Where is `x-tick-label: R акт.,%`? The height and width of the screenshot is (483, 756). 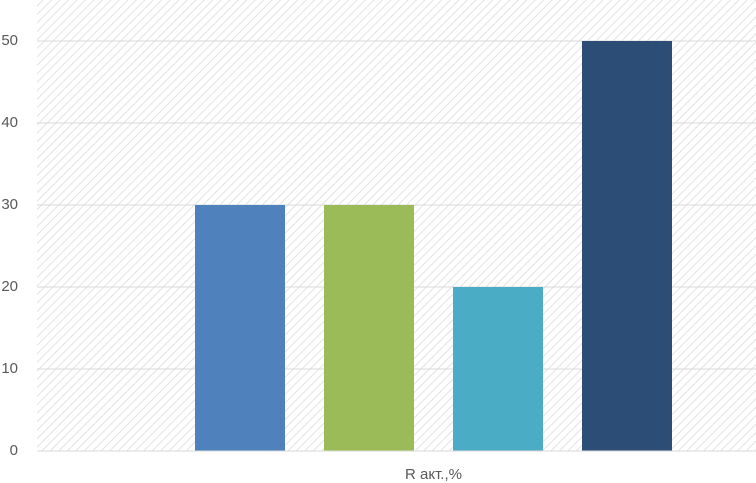
x-tick-label: R акт.,% is located at coordinates (433, 474).